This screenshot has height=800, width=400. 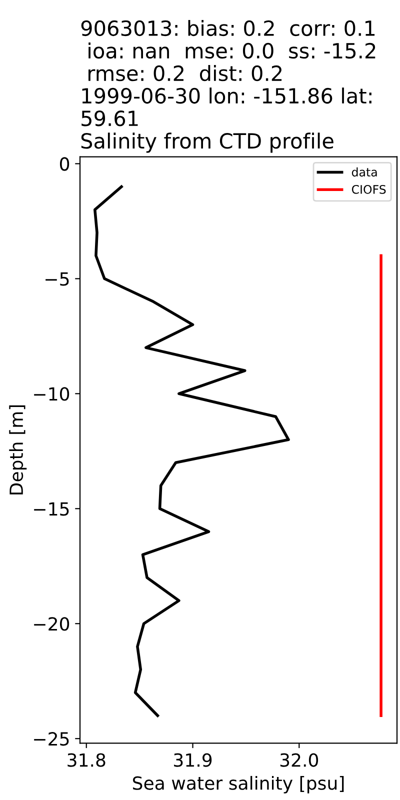 What do you see at coordinates (364, 172) in the screenshot?
I see `legend-label: data` at bounding box center [364, 172].